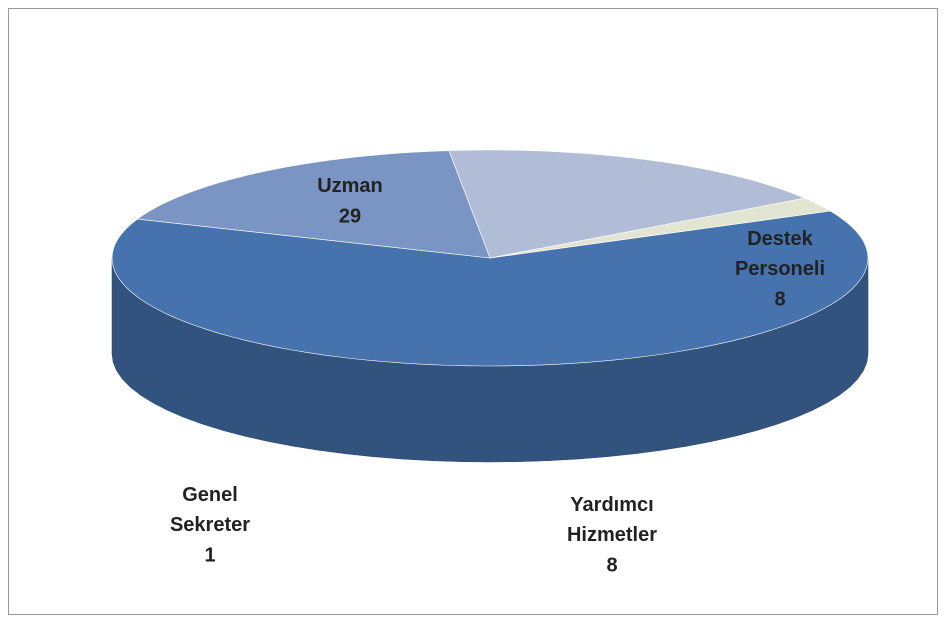 The width and height of the screenshot is (946, 628). What do you see at coordinates (780, 239) in the screenshot?
I see `label-line: Destek` at bounding box center [780, 239].